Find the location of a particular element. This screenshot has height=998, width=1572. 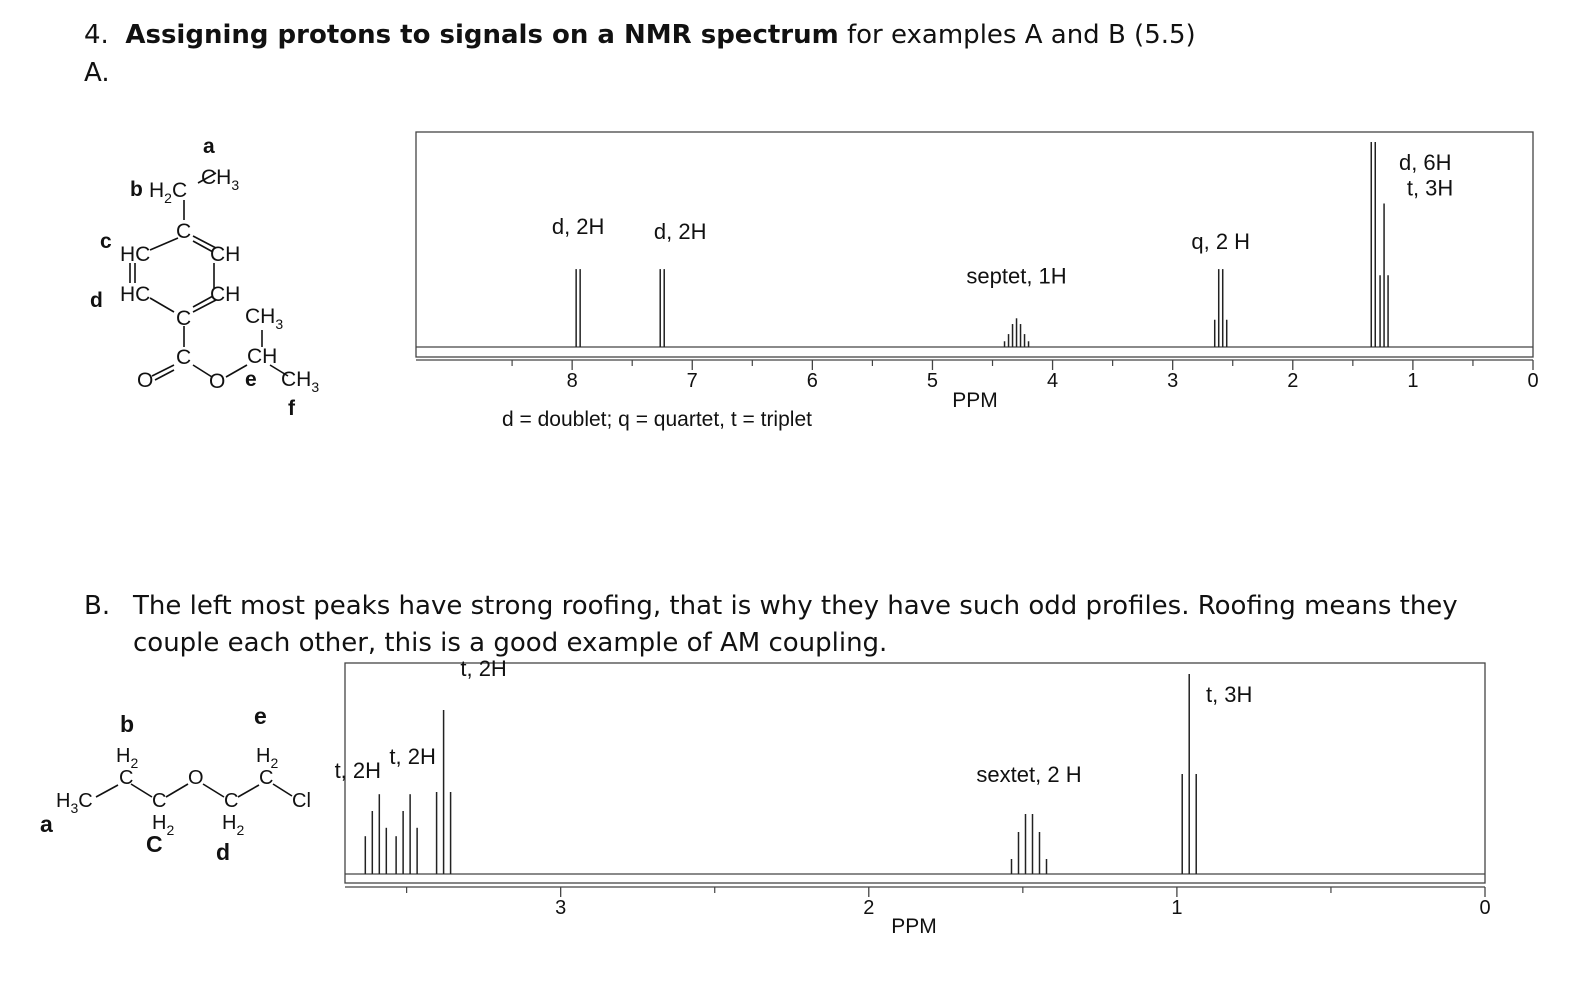

mol-a-ch3-a: CH3 is located at coordinates (220, 179).